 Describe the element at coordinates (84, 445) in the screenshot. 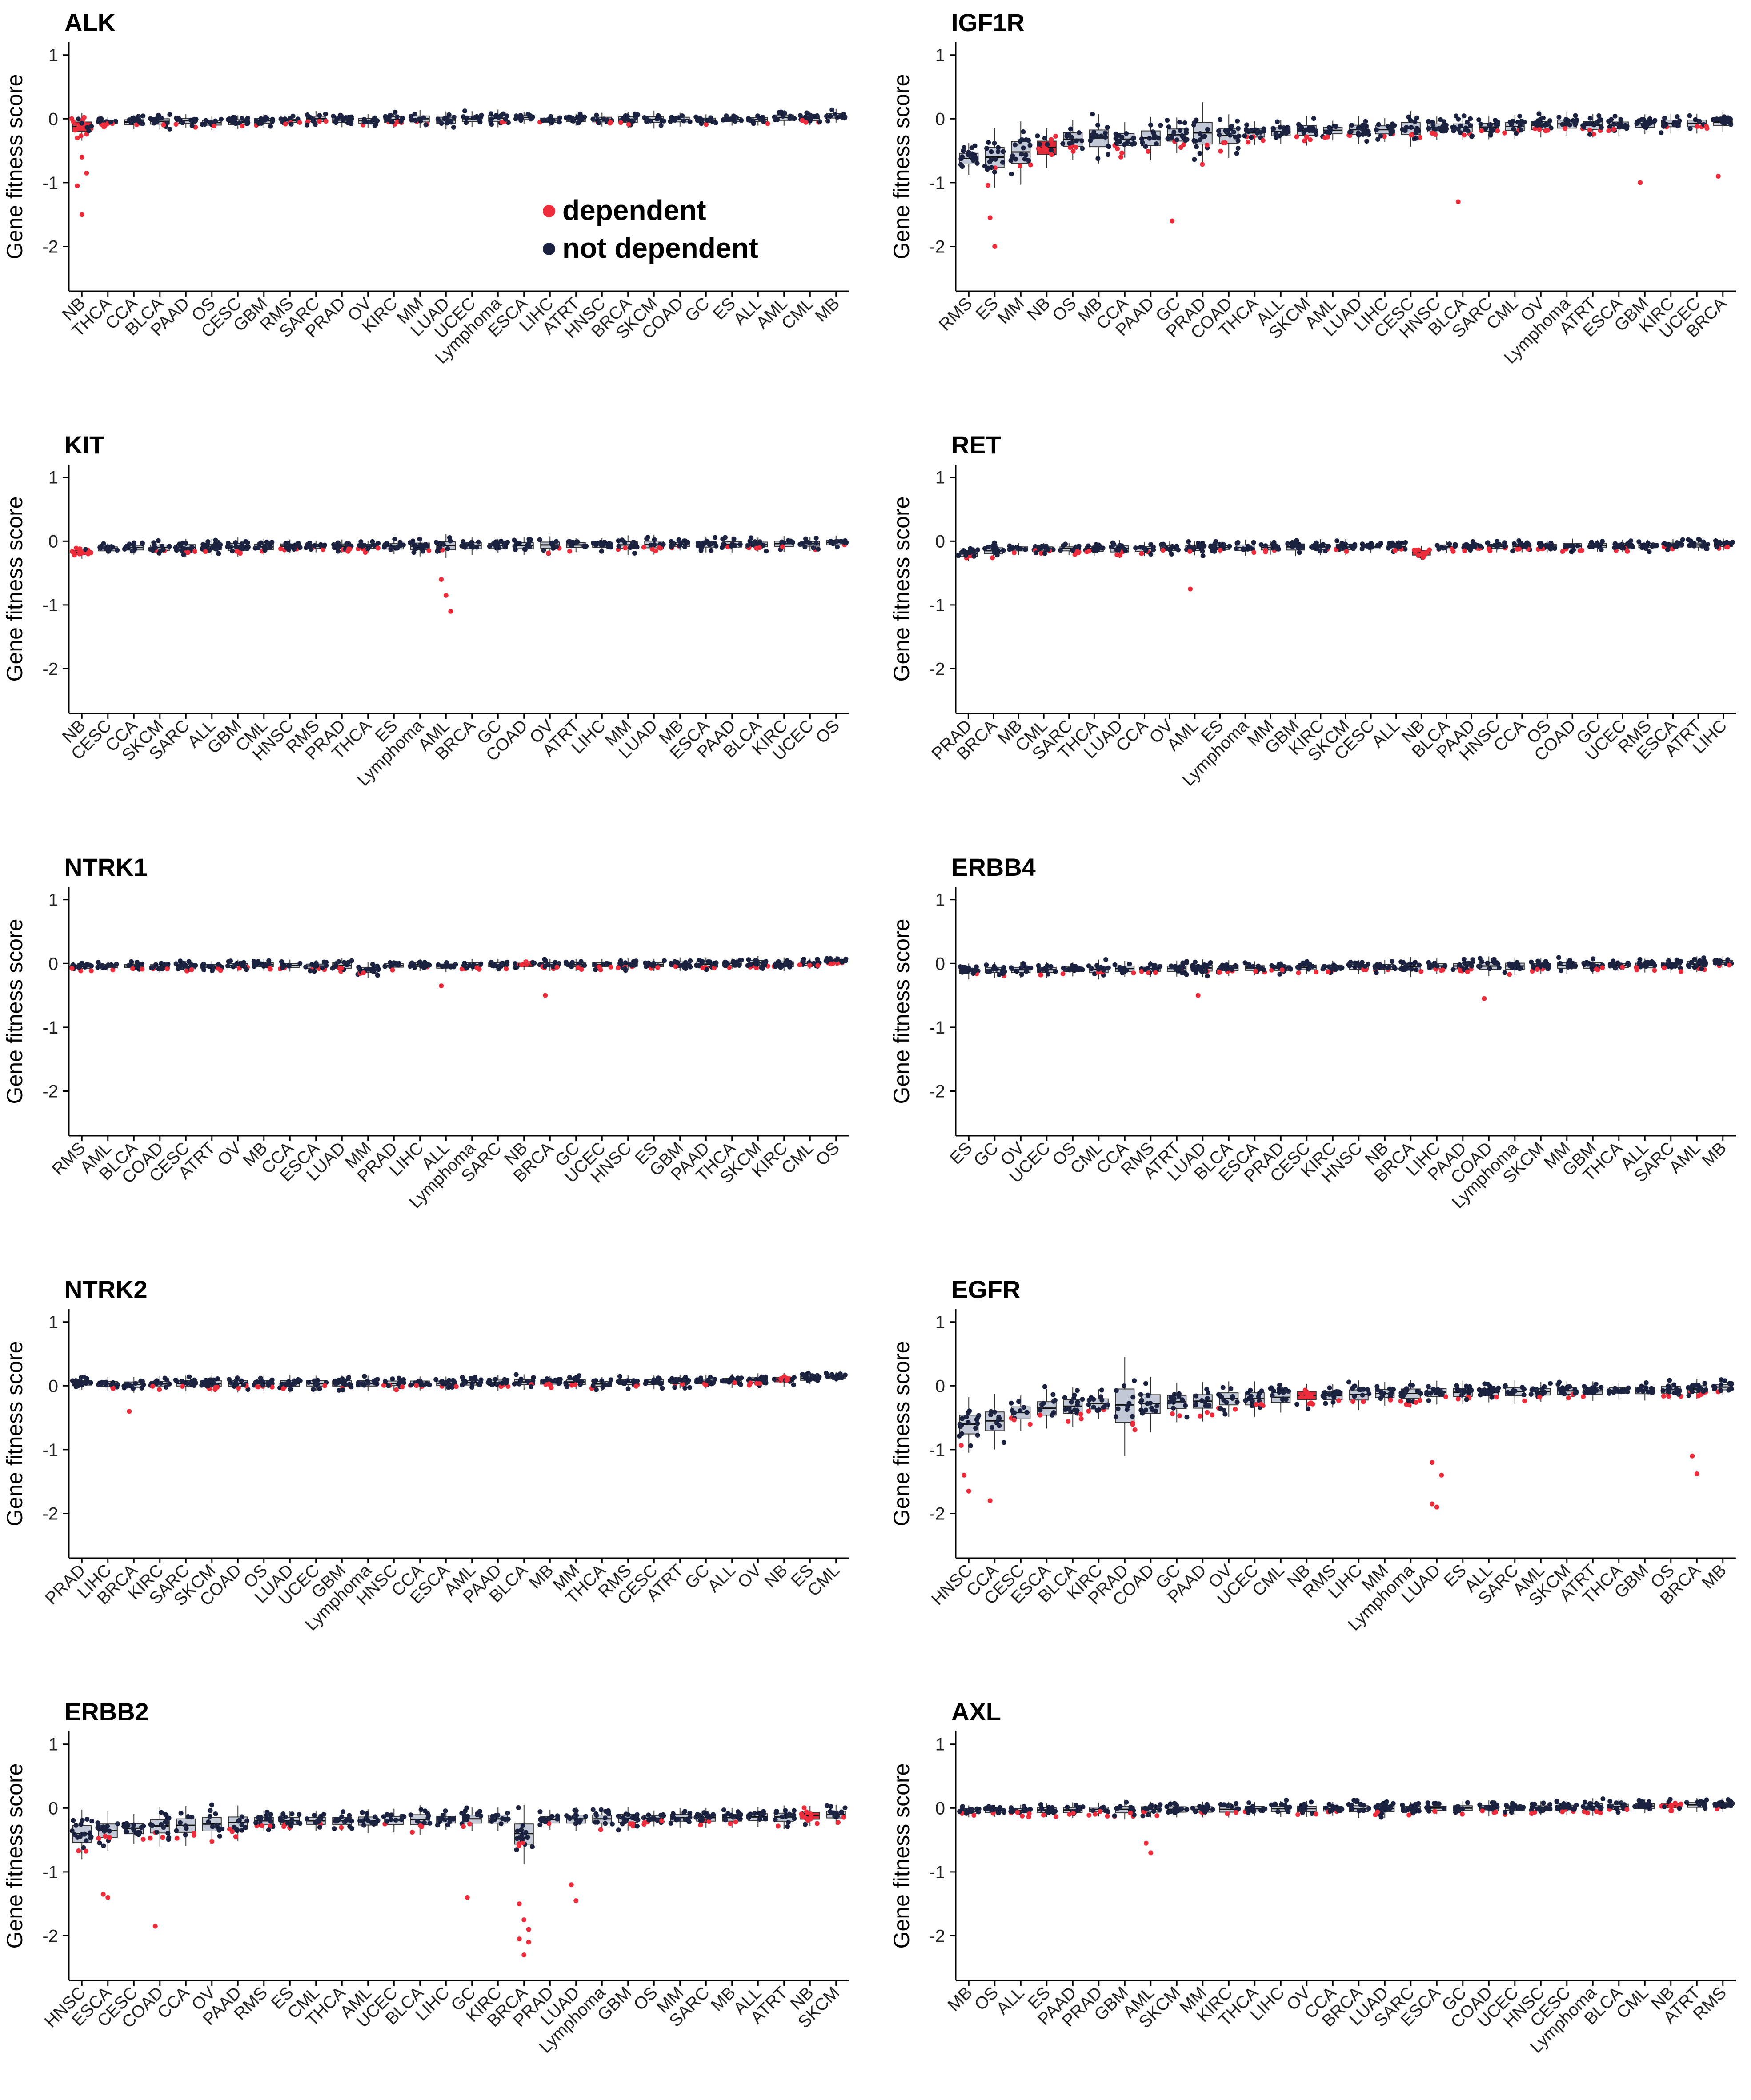

I see `panel-title: KIT` at that location.